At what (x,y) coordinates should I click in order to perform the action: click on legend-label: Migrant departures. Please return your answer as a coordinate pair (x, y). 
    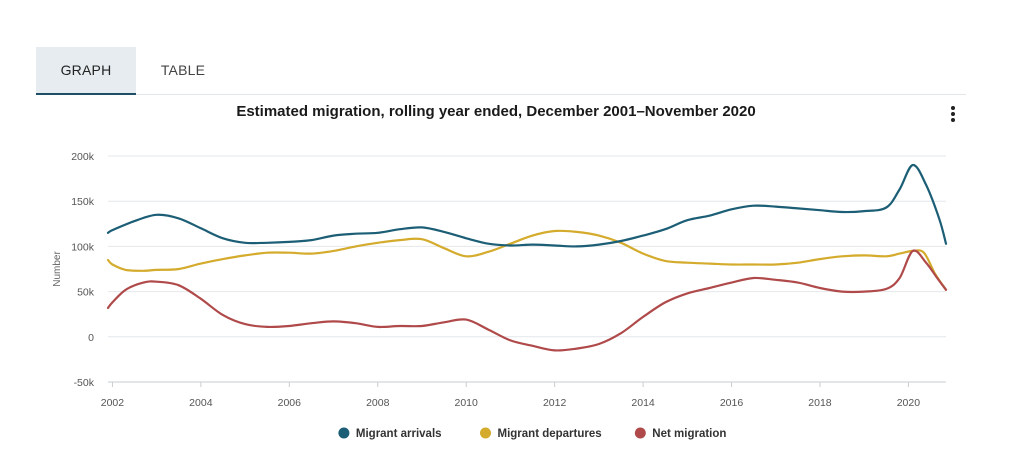
    Looking at the image, I should click on (550, 434).